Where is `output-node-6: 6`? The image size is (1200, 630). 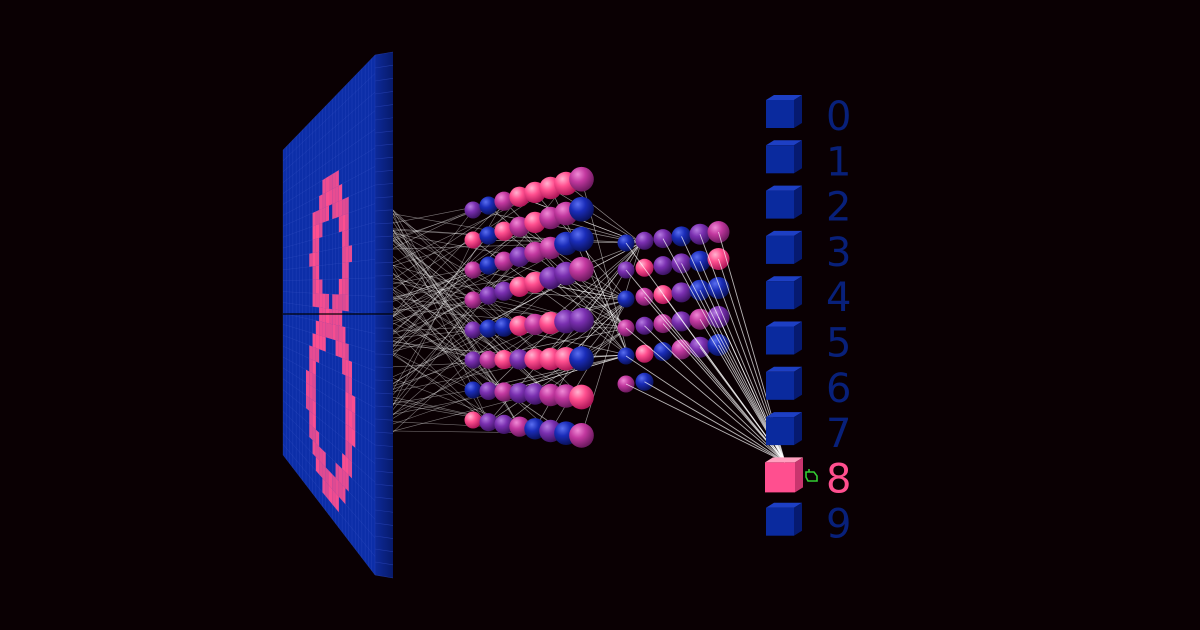 output-node-6: 6 is located at coordinates (808, 389).